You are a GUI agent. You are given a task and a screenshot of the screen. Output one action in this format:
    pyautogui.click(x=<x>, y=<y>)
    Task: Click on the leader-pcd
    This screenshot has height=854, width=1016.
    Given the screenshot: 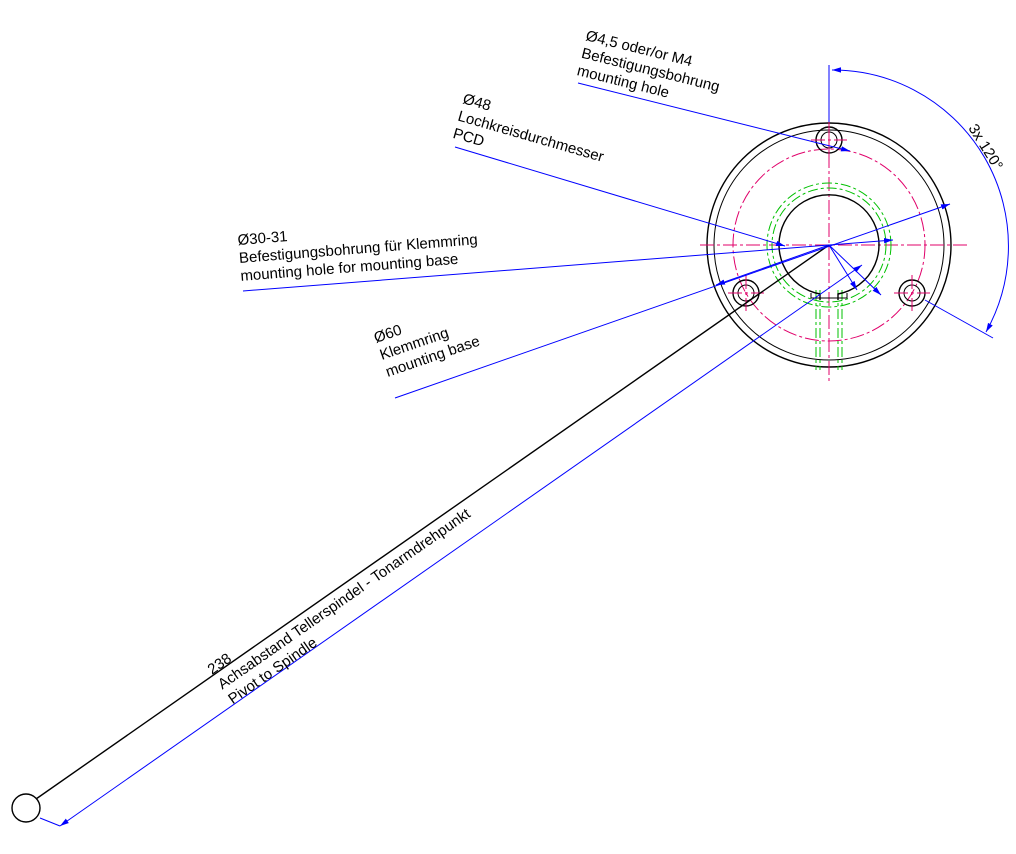 What is the action you would take?
    pyautogui.click(x=620, y=196)
    